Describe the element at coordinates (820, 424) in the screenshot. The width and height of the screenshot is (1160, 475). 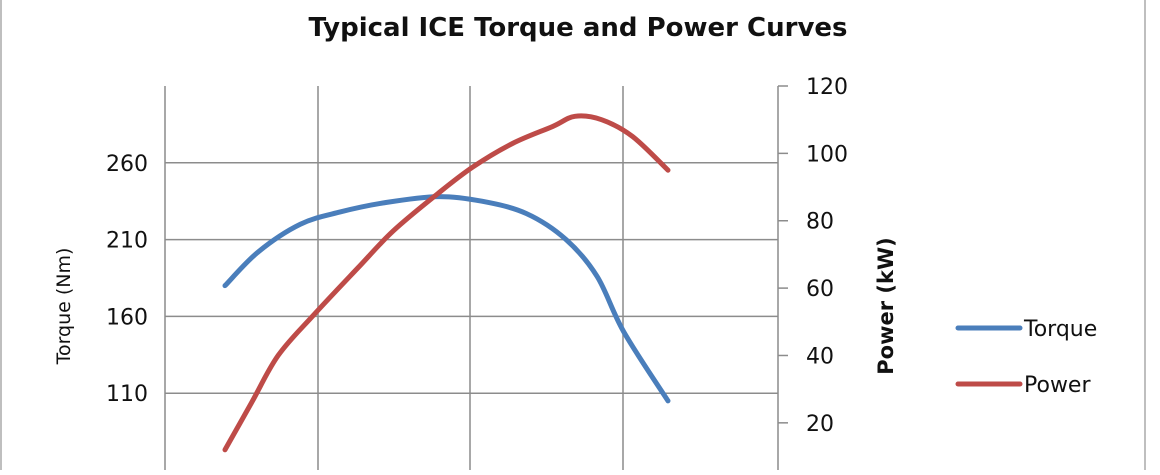
I see `y-right-tick-label: 20` at that location.